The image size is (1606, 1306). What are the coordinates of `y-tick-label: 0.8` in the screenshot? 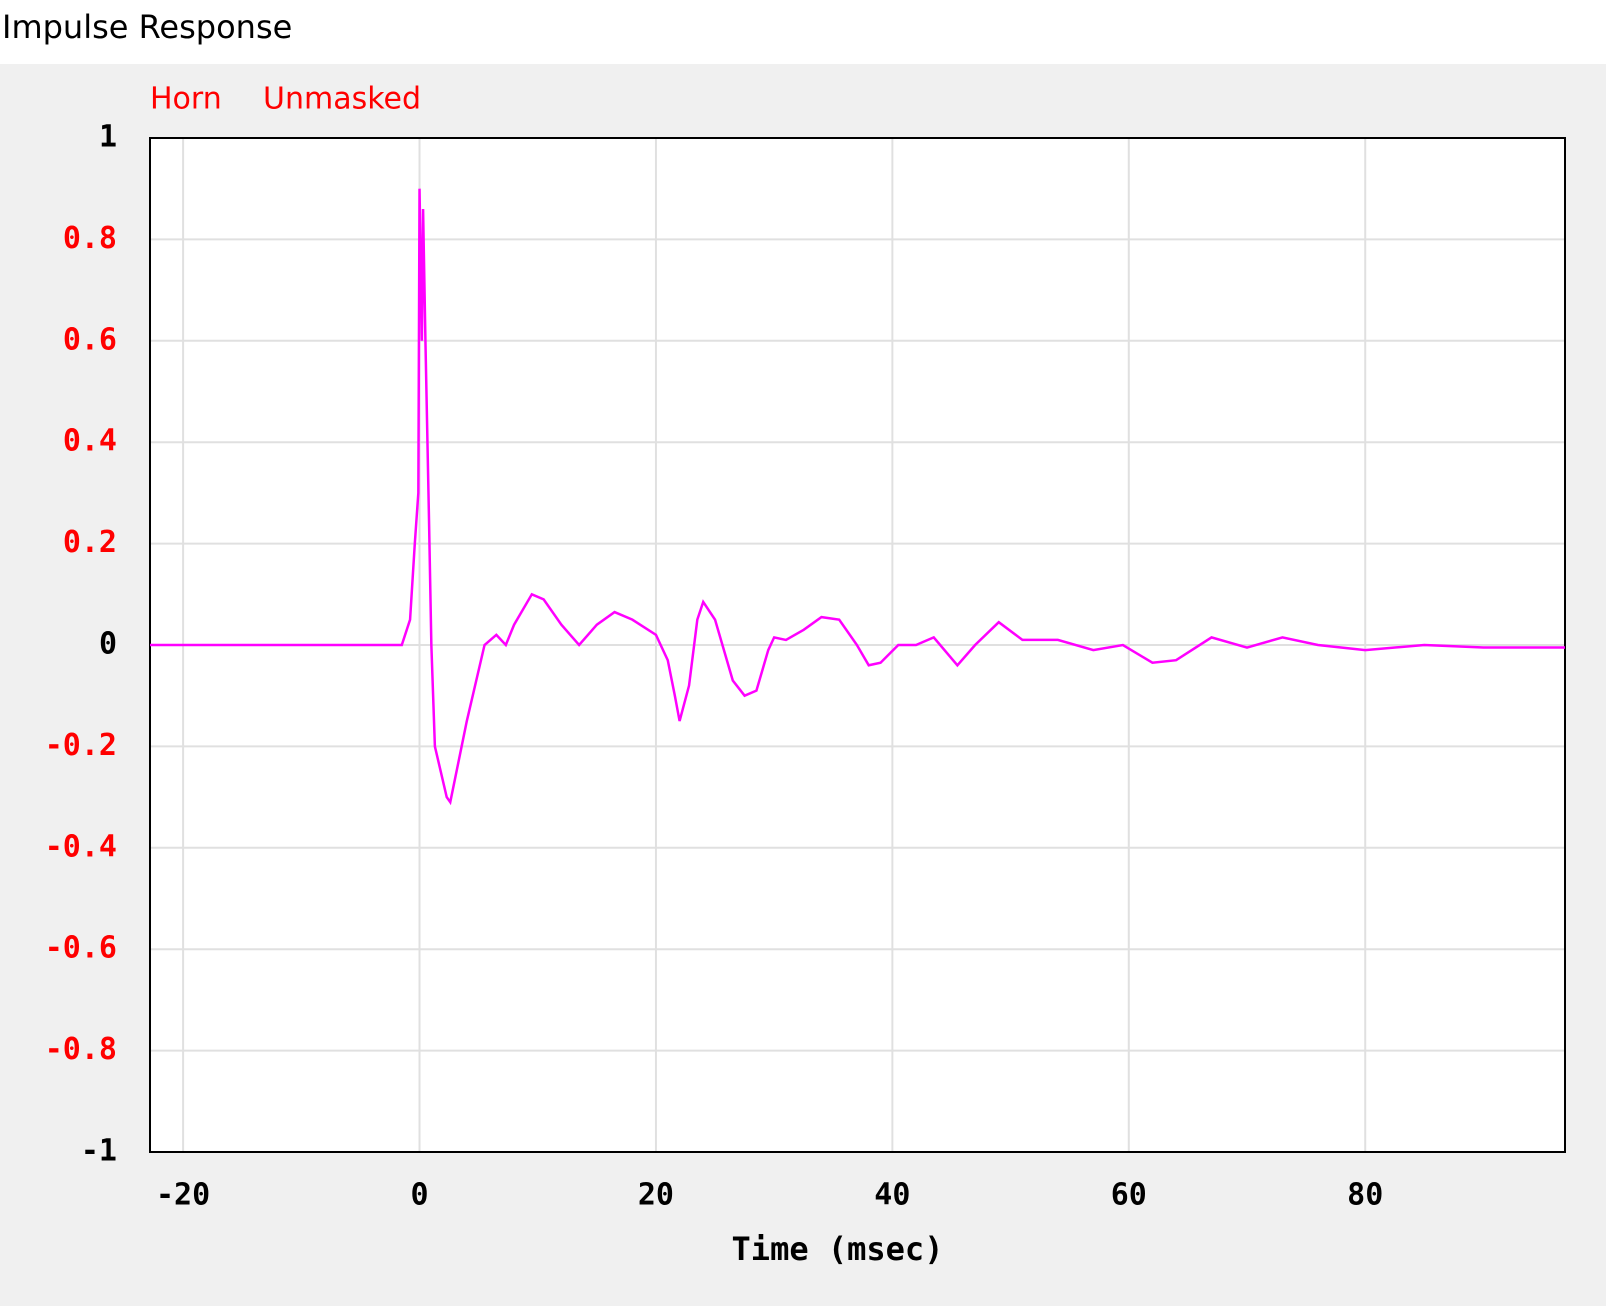 It's located at (90, 238).